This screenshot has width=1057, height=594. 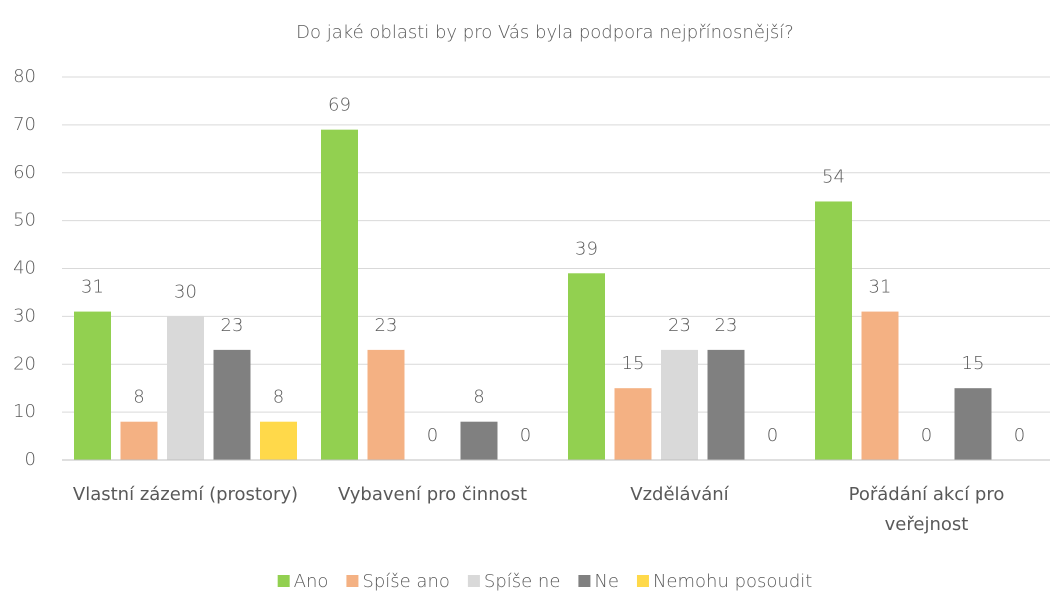 I want to click on data-label: 54, so click(x=833, y=176).